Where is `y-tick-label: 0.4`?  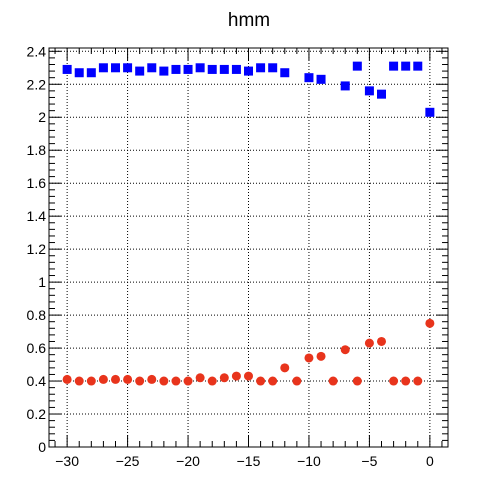 y-tick-label: 0.4 is located at coordinates (37, 381).